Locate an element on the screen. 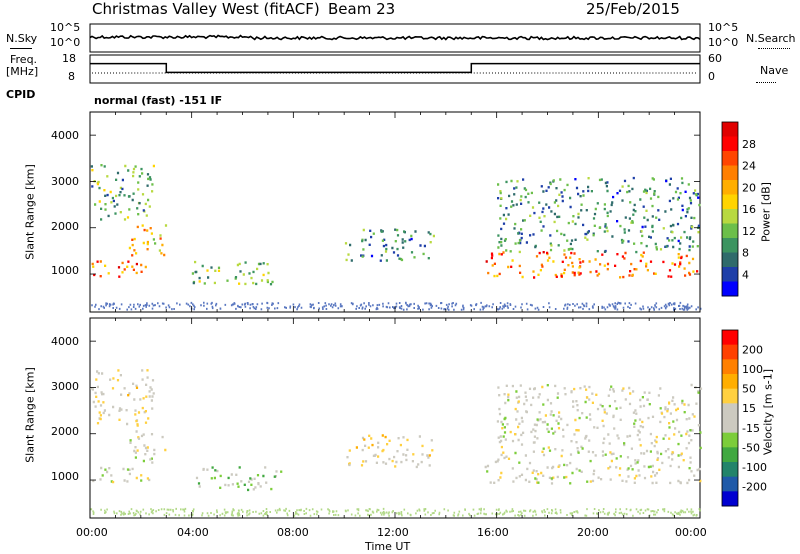 The image size is (800, 554). top-series-group is located at coordinates (395, 54).